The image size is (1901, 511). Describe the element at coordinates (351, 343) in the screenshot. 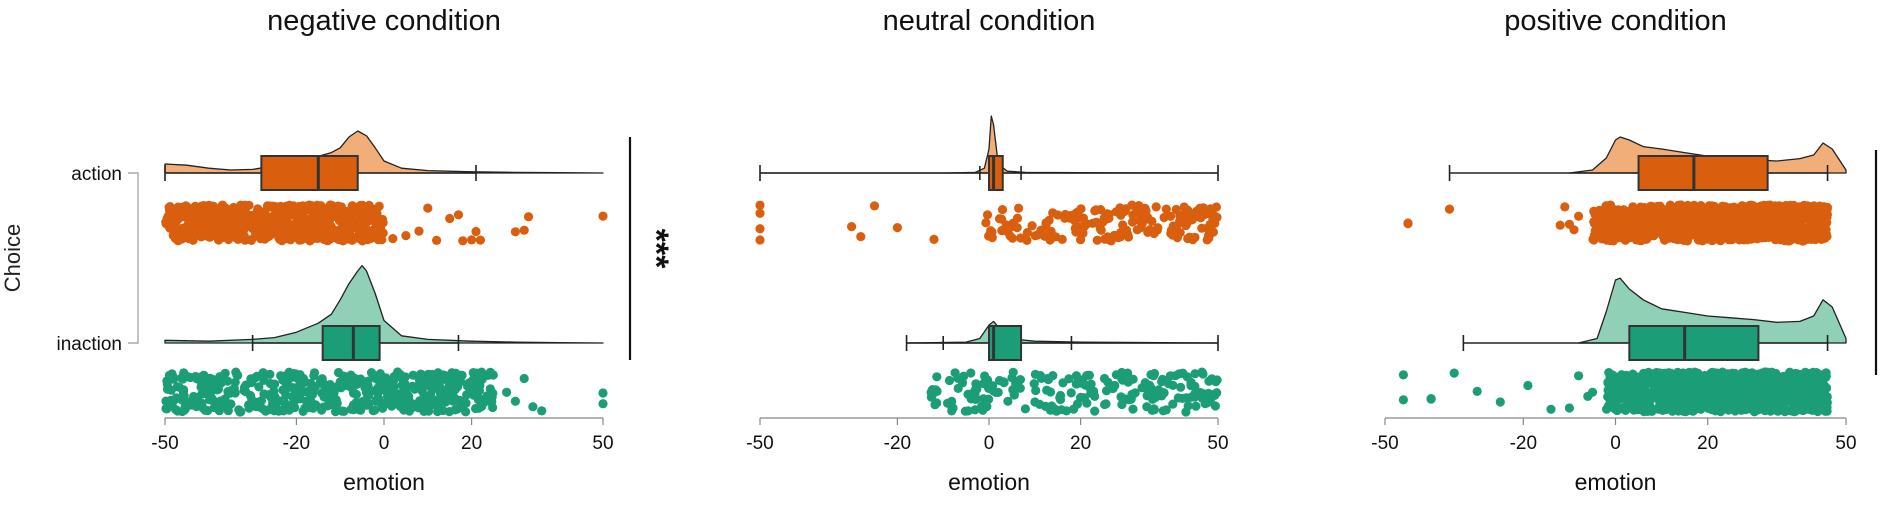

I see `box` at that location.